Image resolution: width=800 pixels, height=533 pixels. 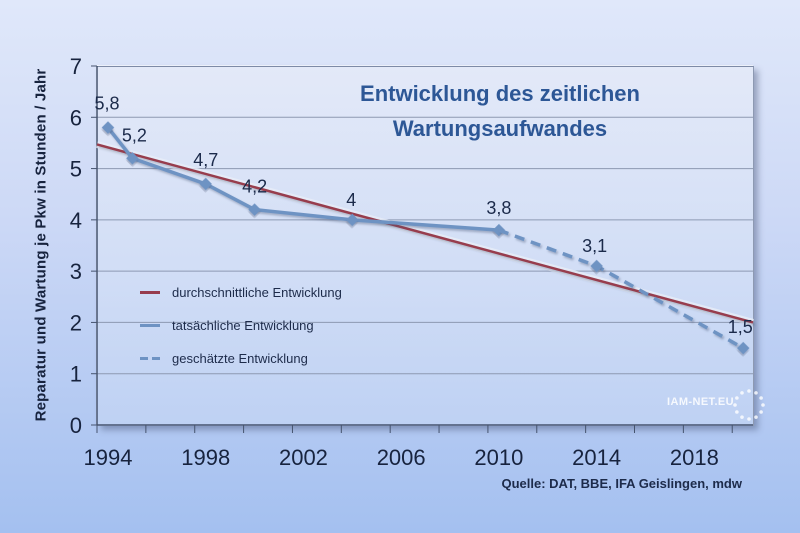 I want to click on watermark: IAM-NET.EU, so click(x=709, y=404).